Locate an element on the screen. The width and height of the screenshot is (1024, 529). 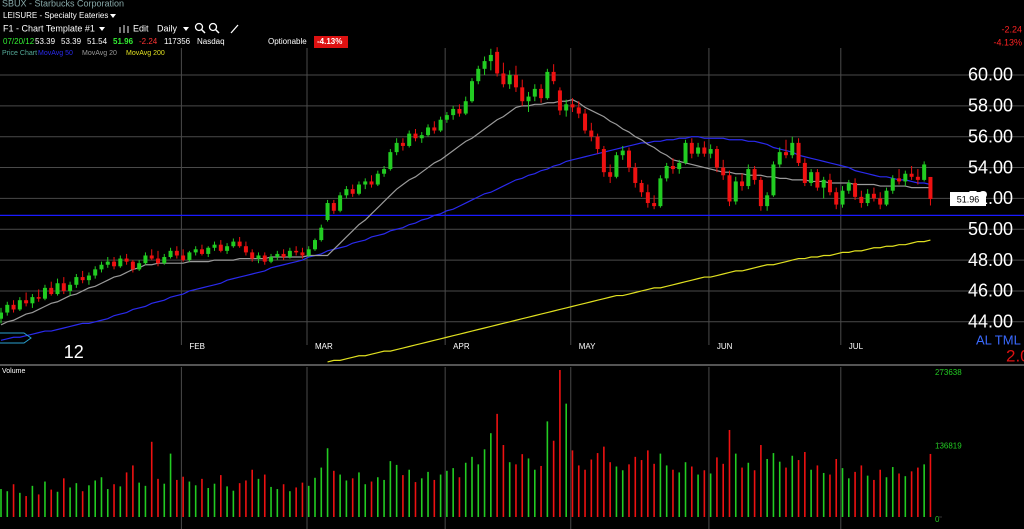
price-tag-label: 51.96 is located at coordinates (968, 199).